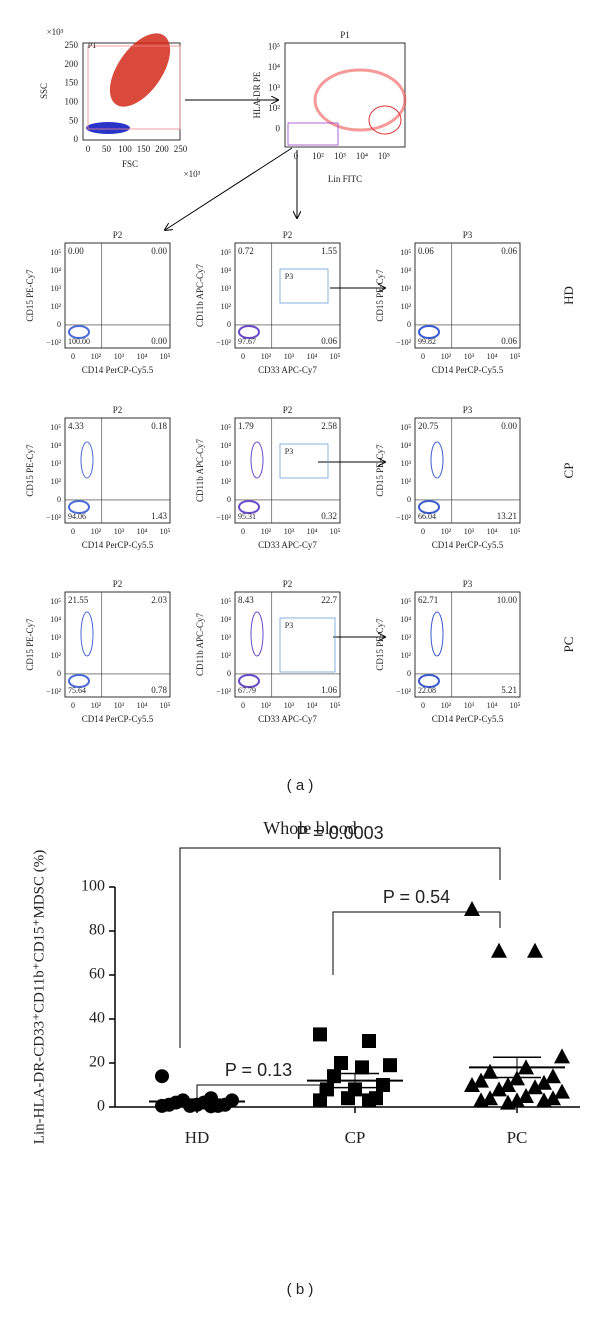 This screenshot has height=1331, width=600. I want to click on quadrant-value: 22.08, so click(427, 690).